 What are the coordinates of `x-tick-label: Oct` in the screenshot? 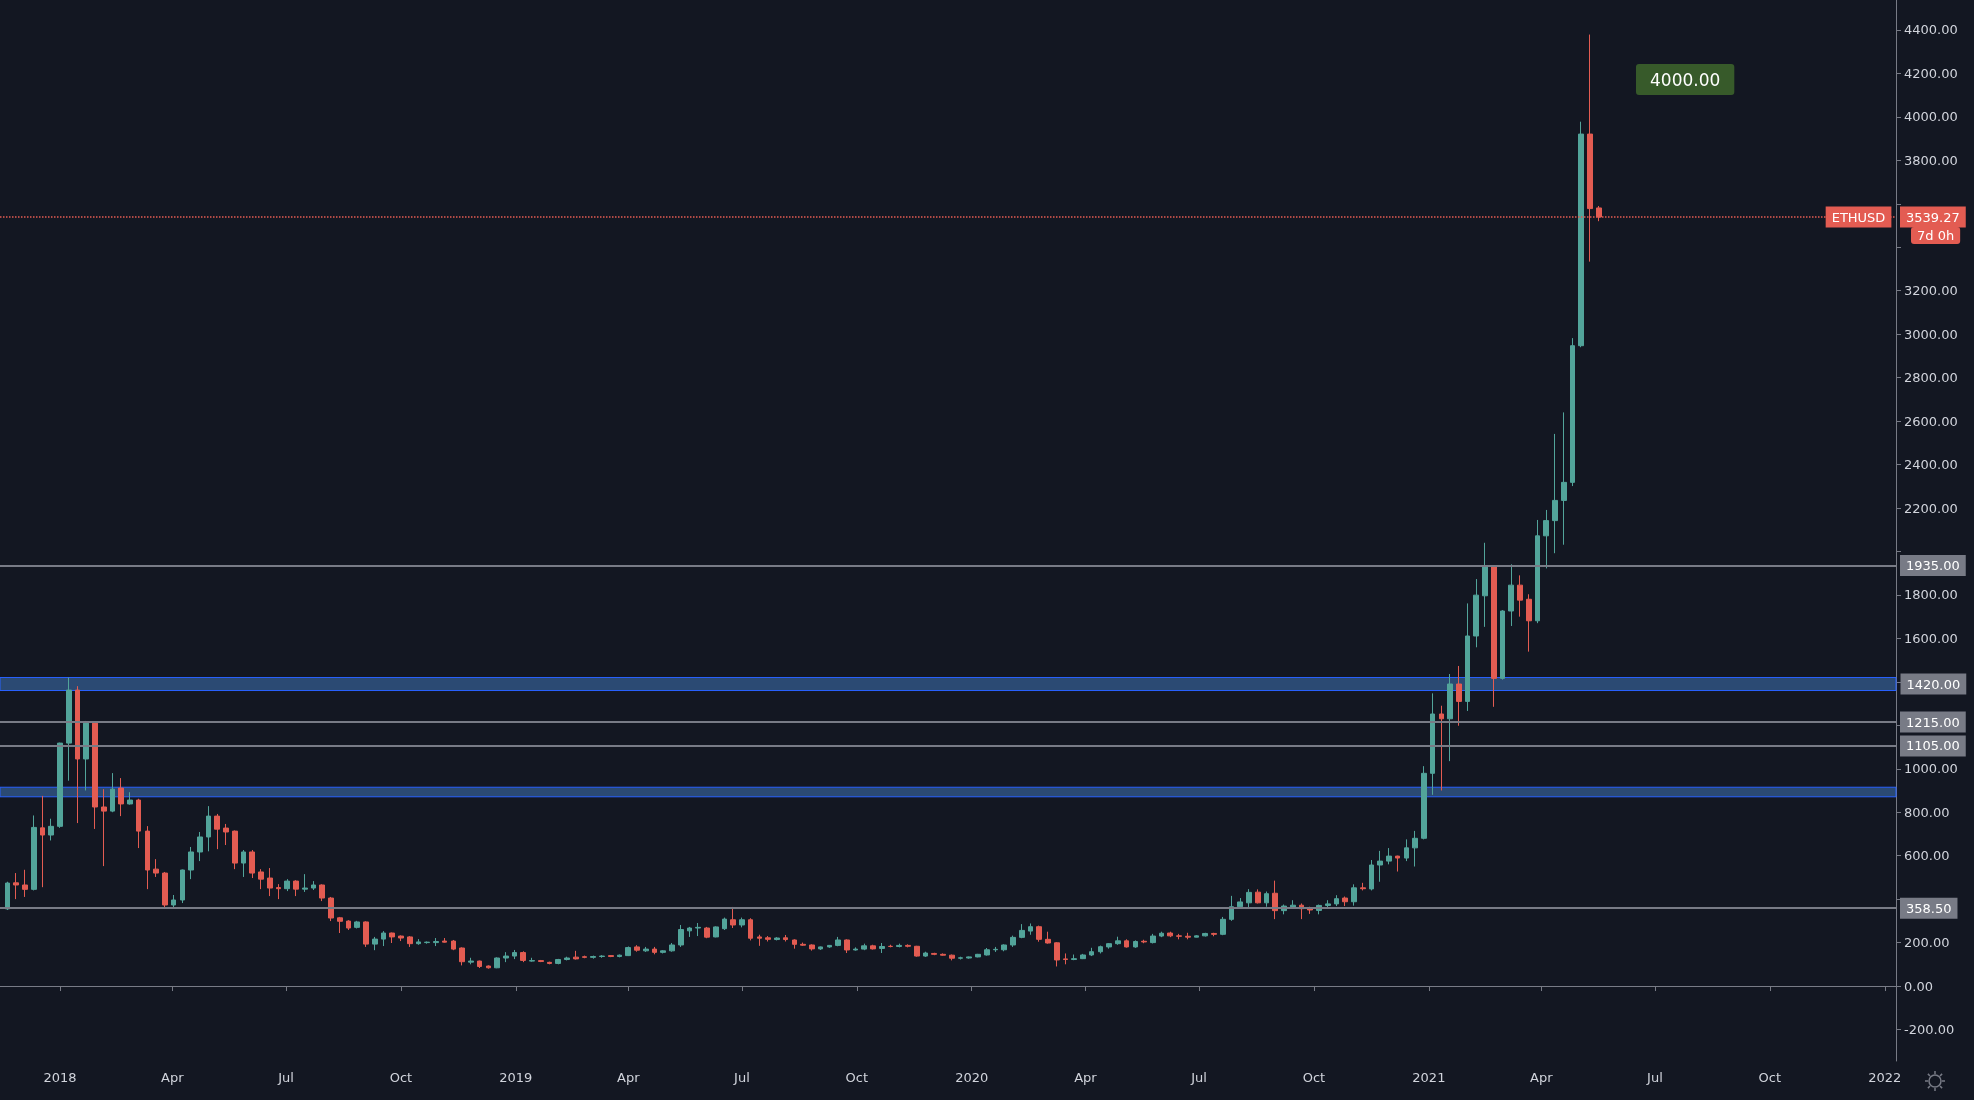 It's located at (401, 1077).